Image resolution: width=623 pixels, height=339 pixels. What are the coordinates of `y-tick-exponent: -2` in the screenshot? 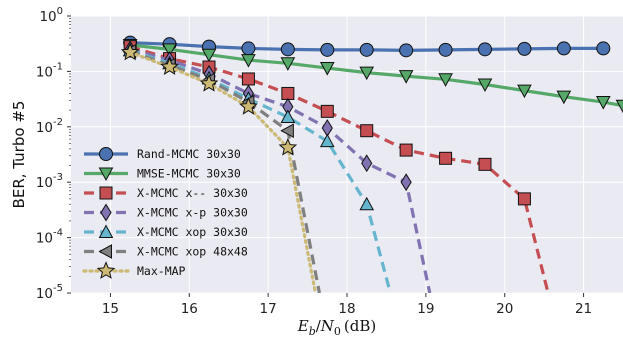 It's located at (58, 122).